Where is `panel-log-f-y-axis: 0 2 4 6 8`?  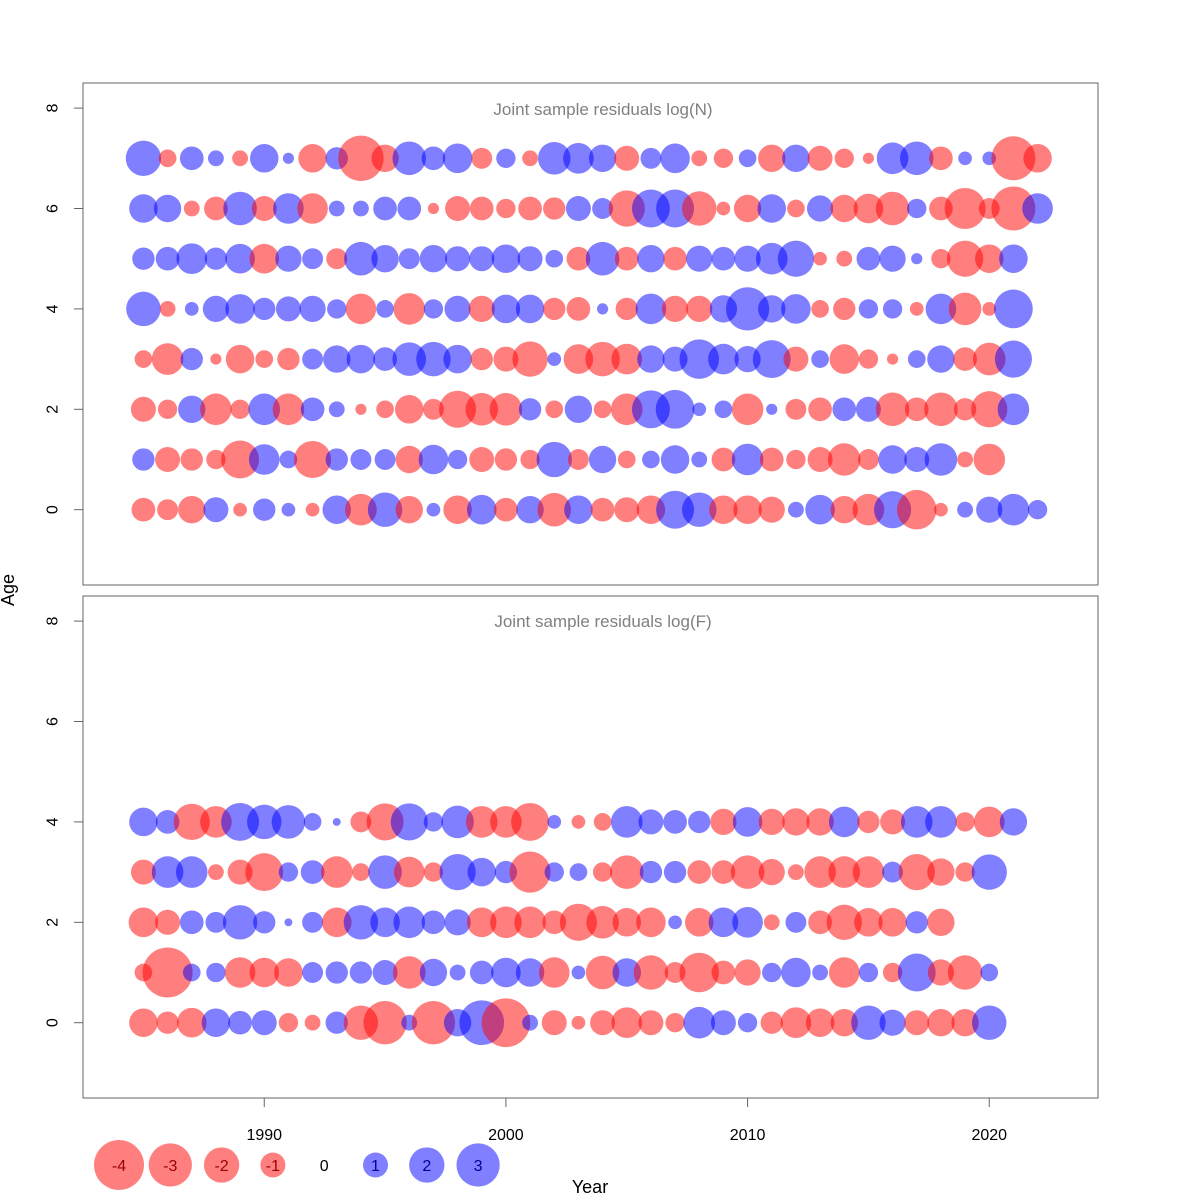 panel-log-f-y-axis: 0 2 4 6 8 is located at coordinates (64, 822).